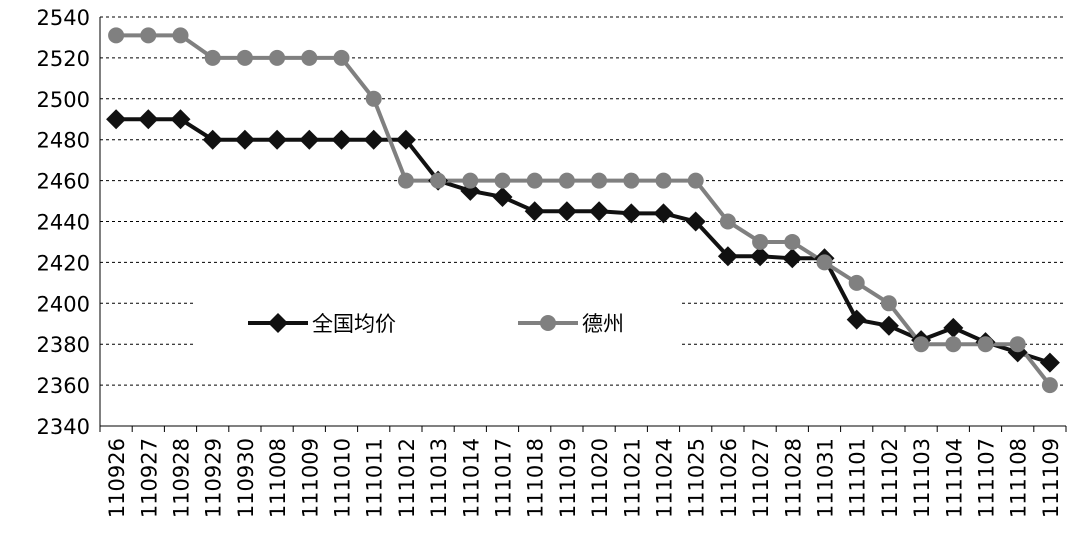 The image size is (1072, 551). I want to click on x-tick-label: 111011, so click(375, 478).